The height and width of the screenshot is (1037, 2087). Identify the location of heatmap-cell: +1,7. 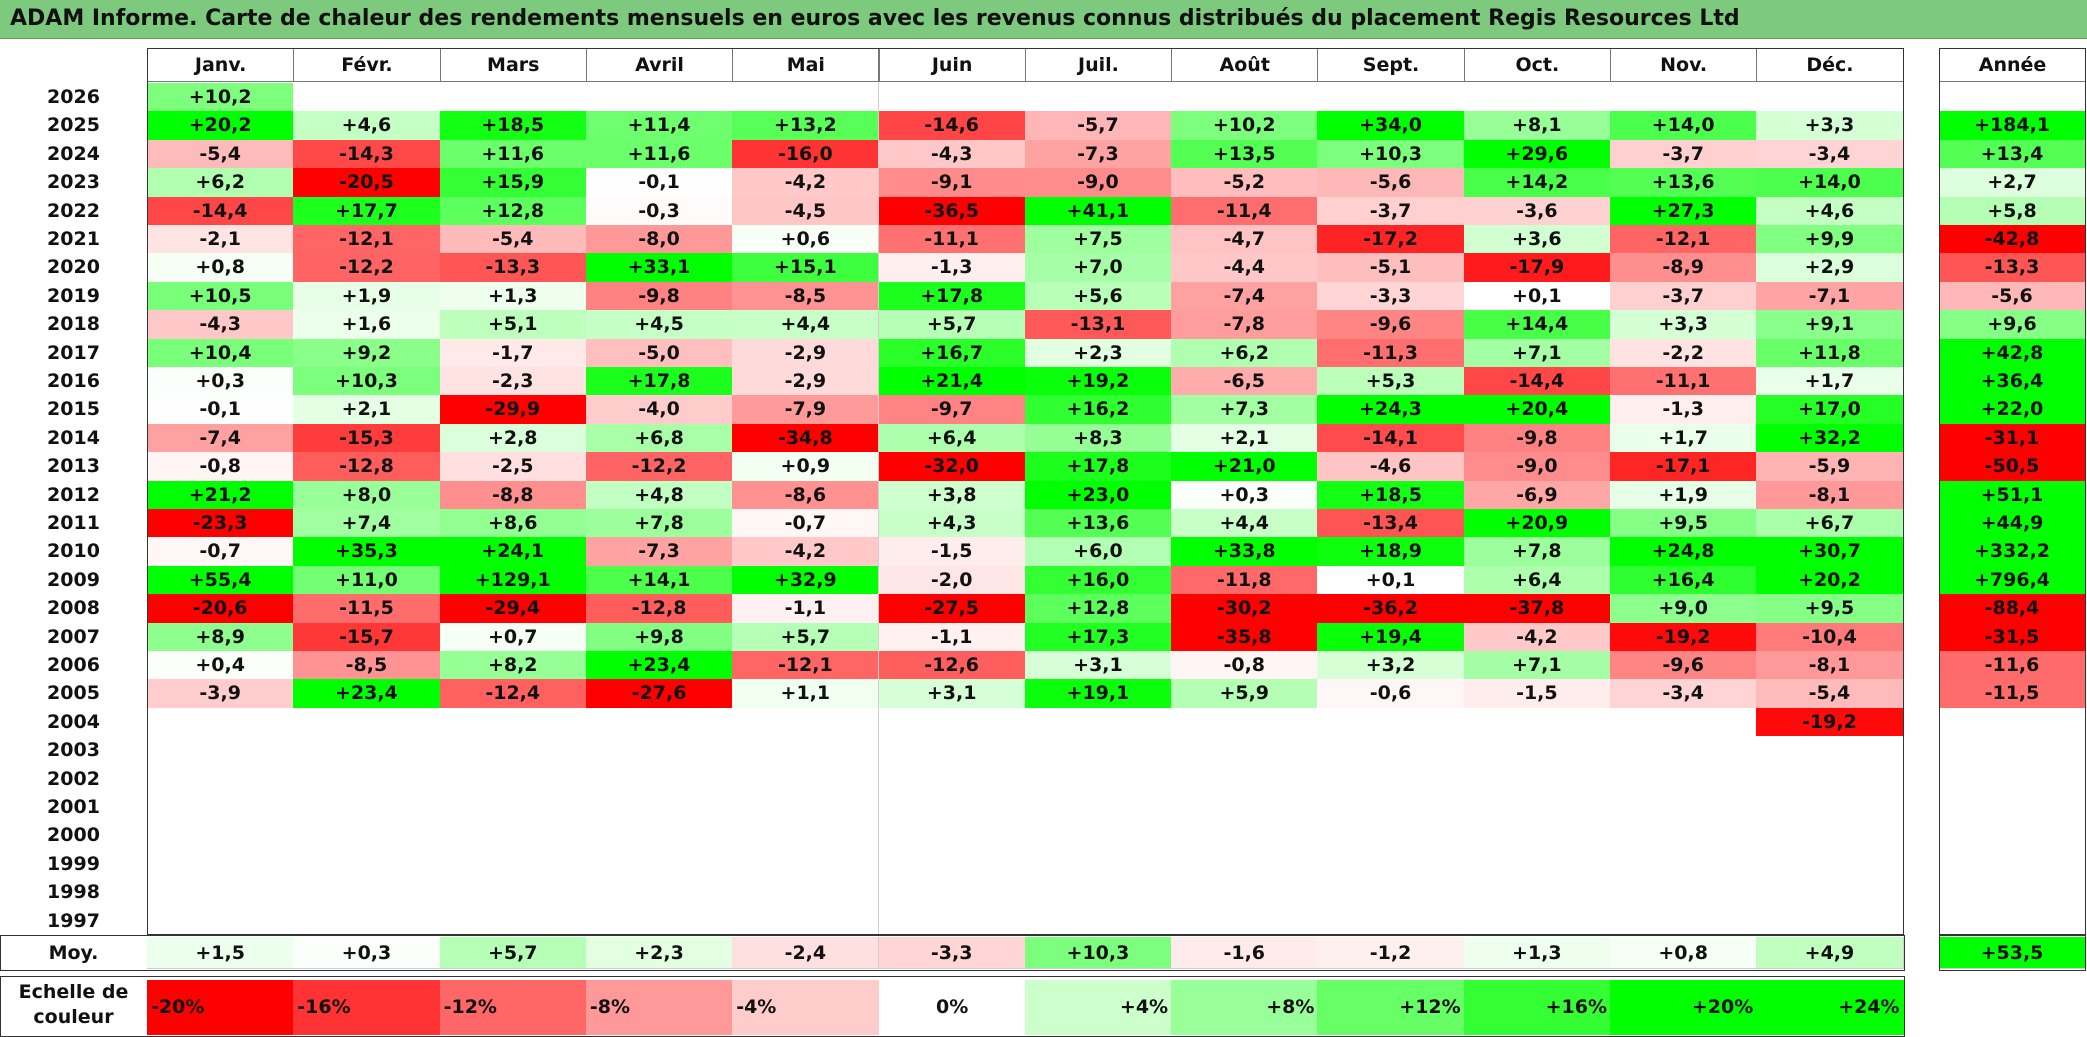
(1684, 438).